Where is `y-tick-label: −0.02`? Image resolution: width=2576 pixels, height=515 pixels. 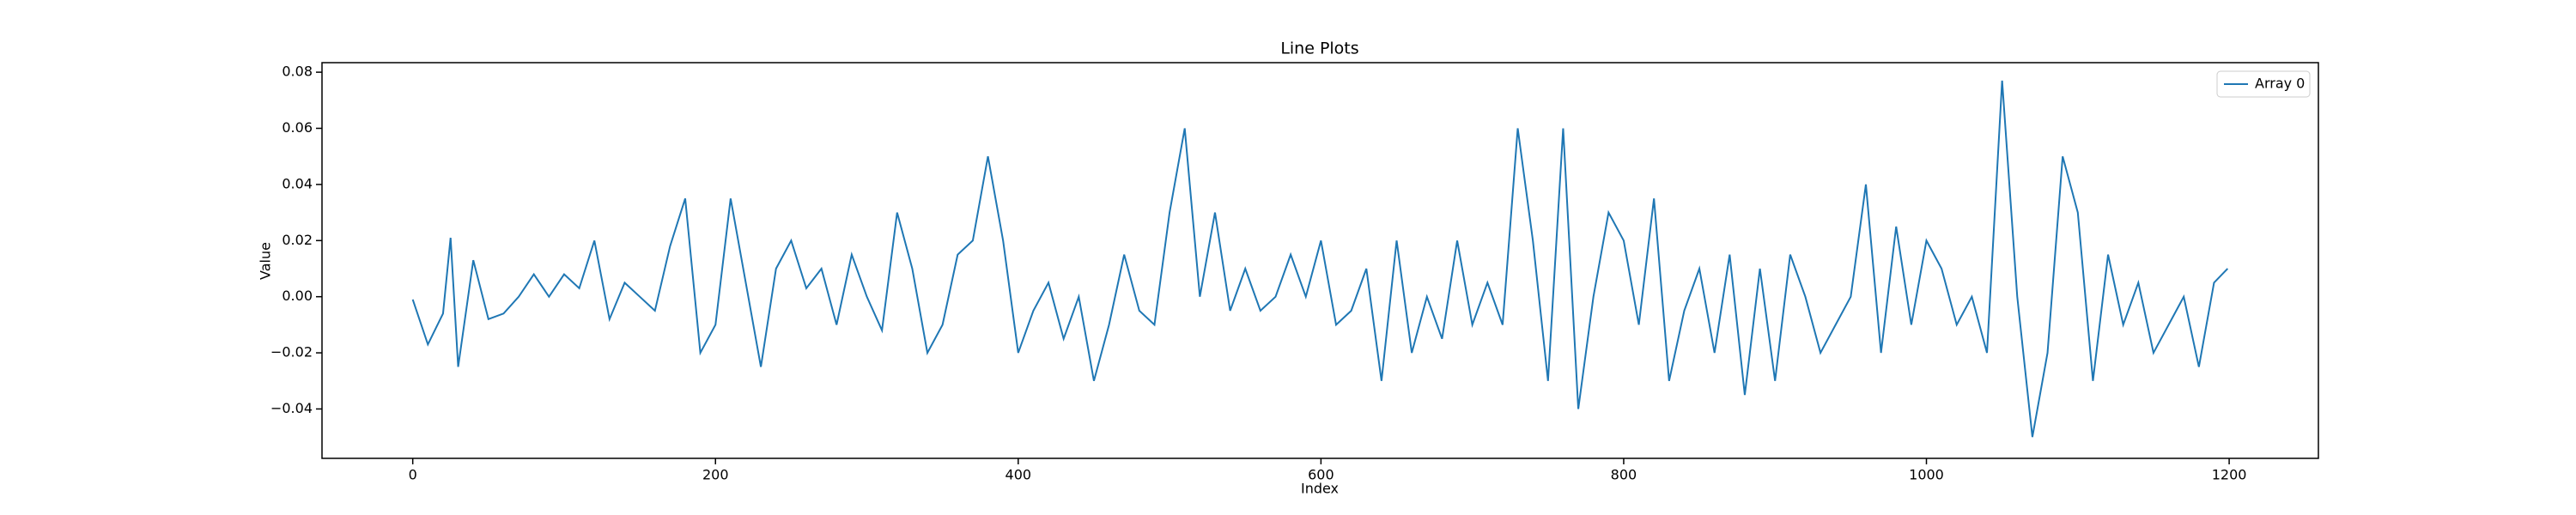 y-tick-label: −0.02 is located at coordinates (291, 352).